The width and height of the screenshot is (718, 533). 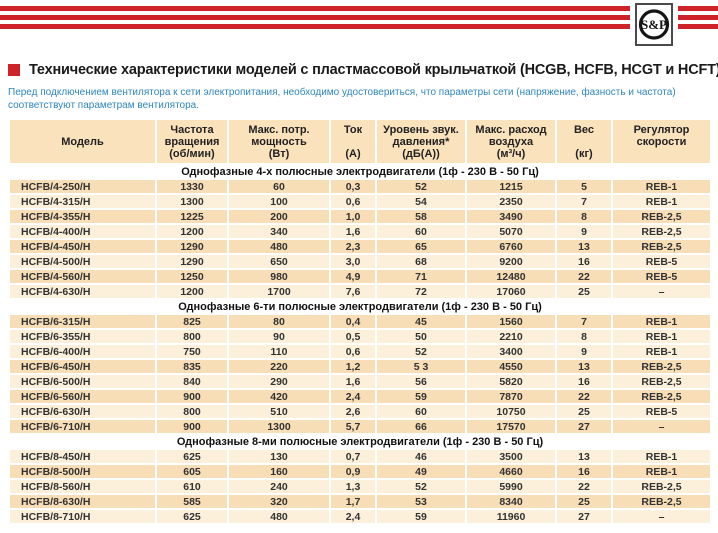 I want to click on column-unit: (об/мин), so click(x=192, y=154).